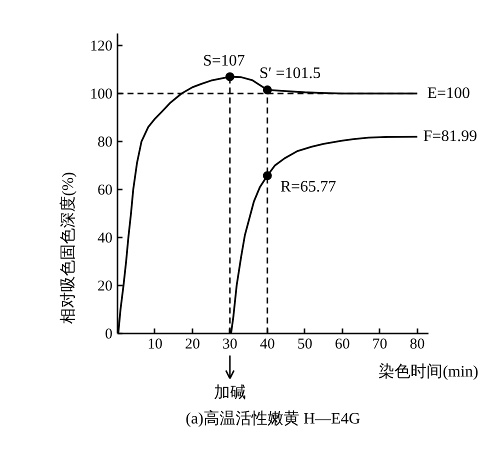 This screenshot has width=500, height=466. What do you see at coordinates (417, 344) in the screenshot?
I see `x-tick-label: 80` at bounding box center [417, 344].